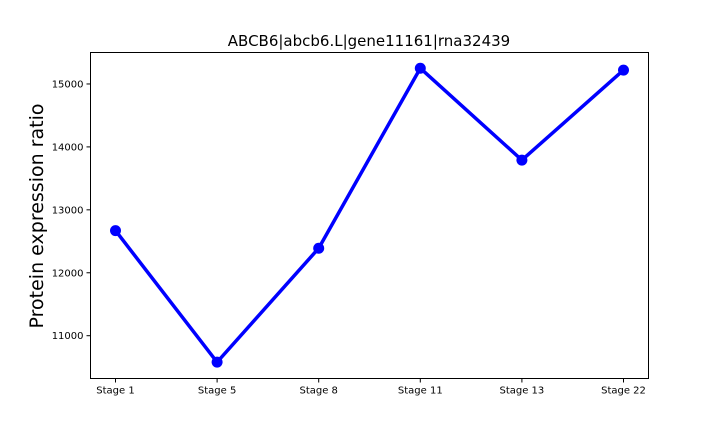 The height and width of the screenshot is (432, 720). What do you see at coordinates (68, 147) in the screenshot?
I see `y-tick-label: 14000` at bounding box center [68, 147].